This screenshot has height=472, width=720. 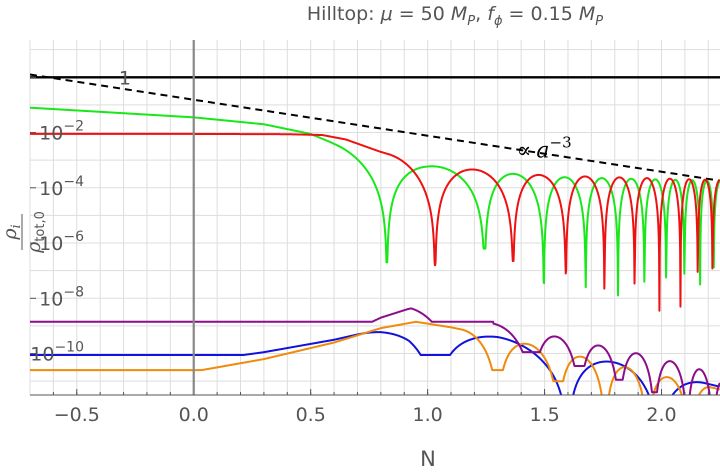 What do you see at coordinates (422, 14) in the screenshot?
I see `title-mu-value: = 50` at bounding box center [422, 14].